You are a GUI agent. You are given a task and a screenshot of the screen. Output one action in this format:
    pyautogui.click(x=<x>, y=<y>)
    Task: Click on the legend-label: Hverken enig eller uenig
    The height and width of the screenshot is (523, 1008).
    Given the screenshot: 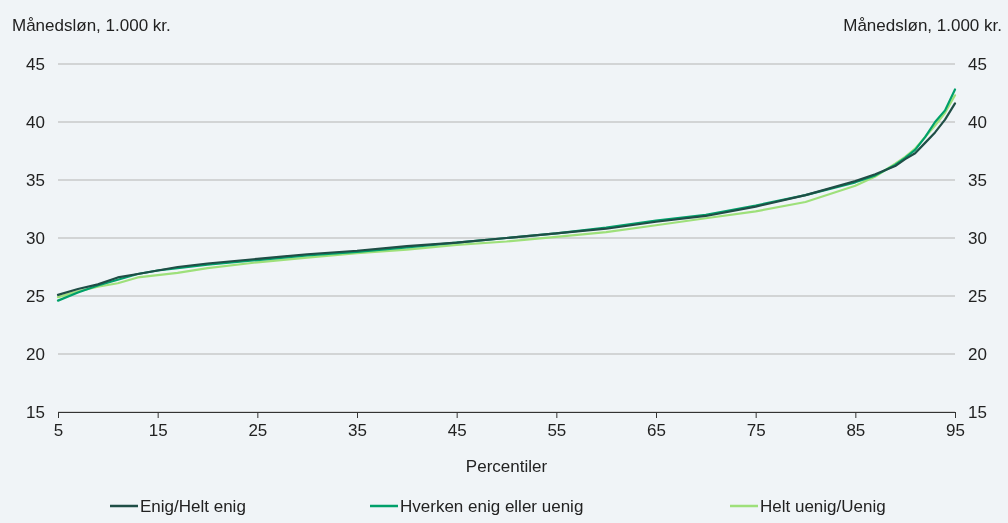 What is the action you would take?
    pyautogui.click(x=492, y=506)
    